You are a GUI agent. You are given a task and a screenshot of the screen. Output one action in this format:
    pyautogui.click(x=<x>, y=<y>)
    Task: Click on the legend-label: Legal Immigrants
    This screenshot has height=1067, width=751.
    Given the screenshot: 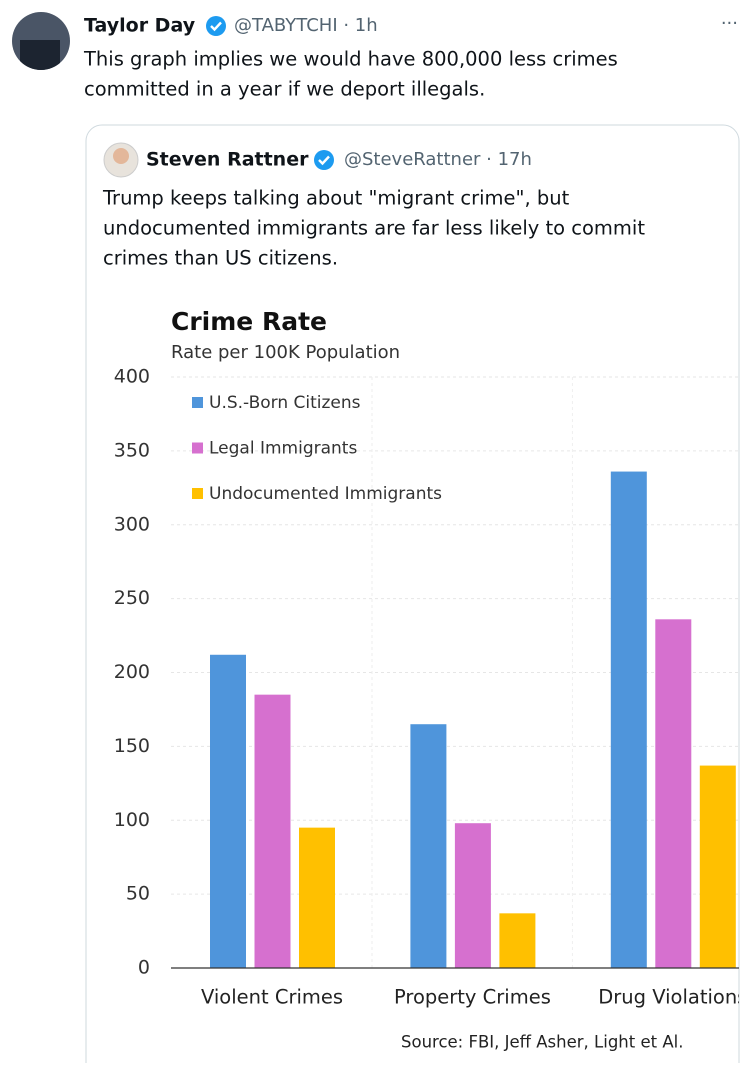 What is the action you would take?
    pyautogui.click(x=283, y=449)
    